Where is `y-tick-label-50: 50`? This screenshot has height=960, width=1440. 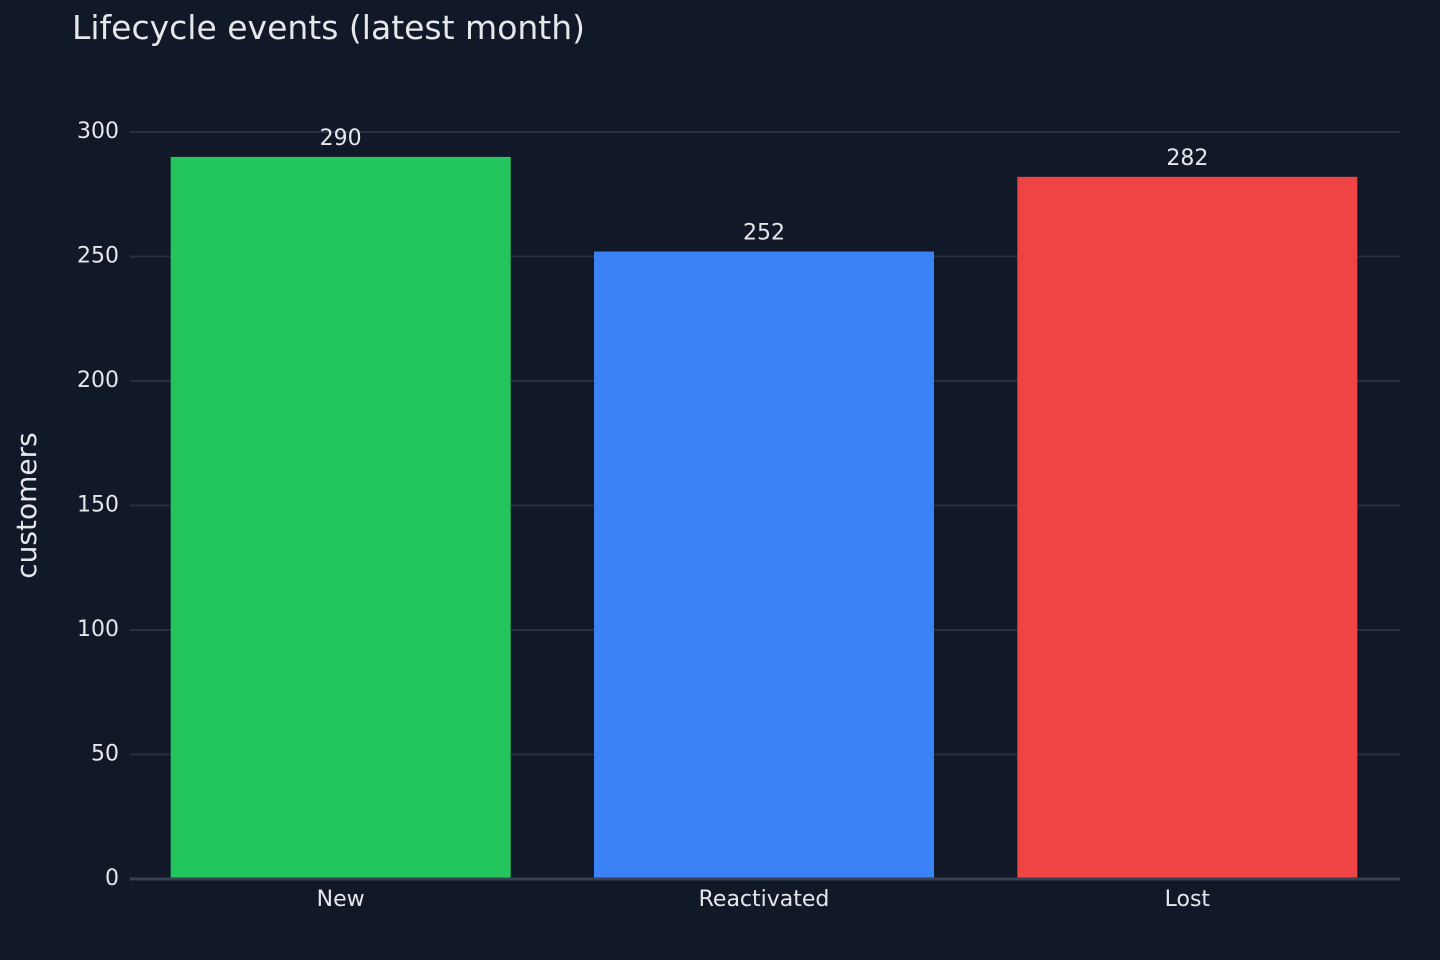 y-tick-label-50: 50 is located at coordinates (105, 754).